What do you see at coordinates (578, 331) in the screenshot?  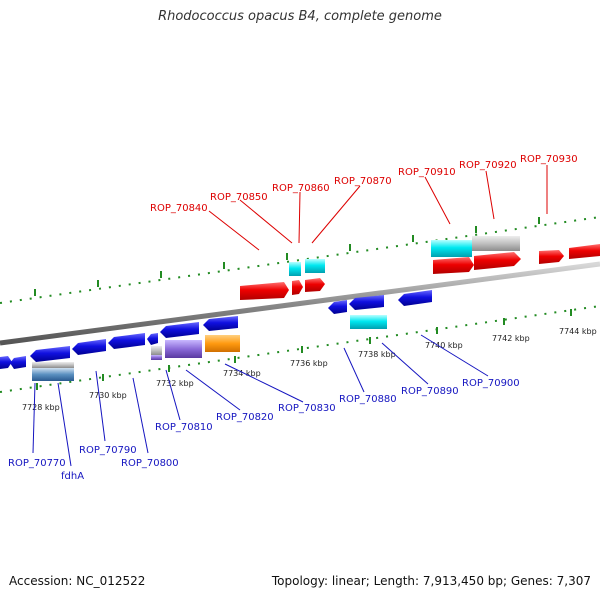 I see `scale-label: 7744 kbp` at bounding box center [578, 331].